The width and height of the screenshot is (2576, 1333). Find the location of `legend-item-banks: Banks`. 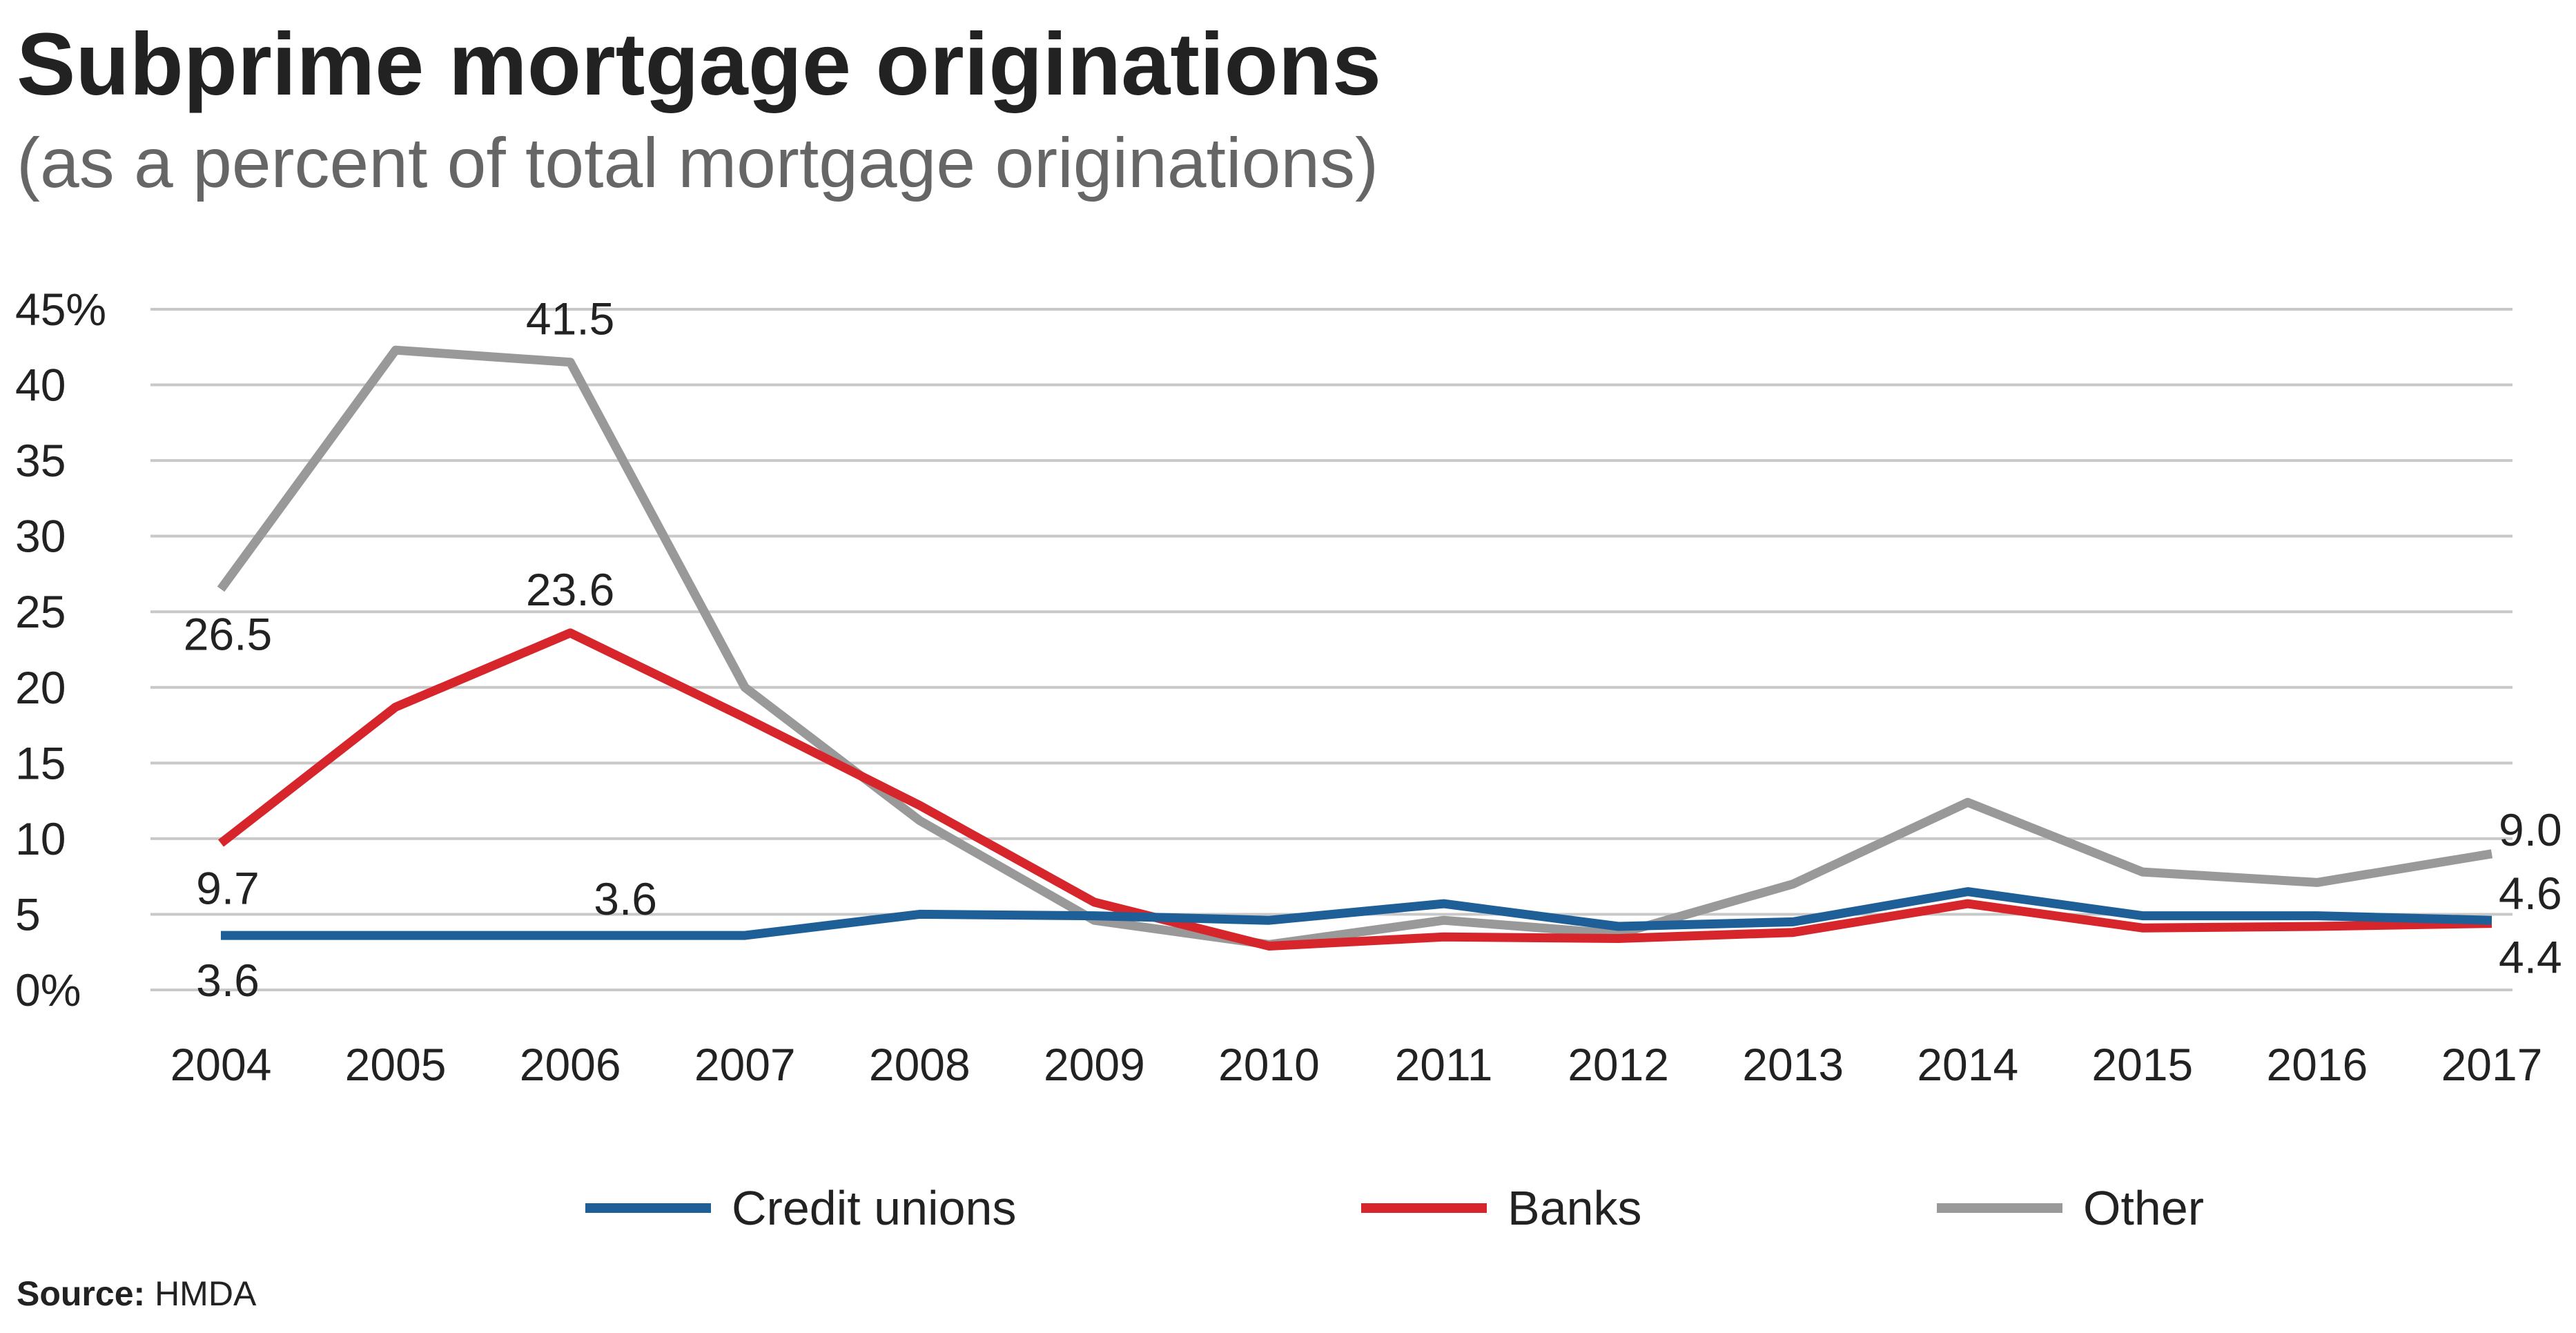

legend-item-banks: Banks is located at coordinates (1501, 1208).